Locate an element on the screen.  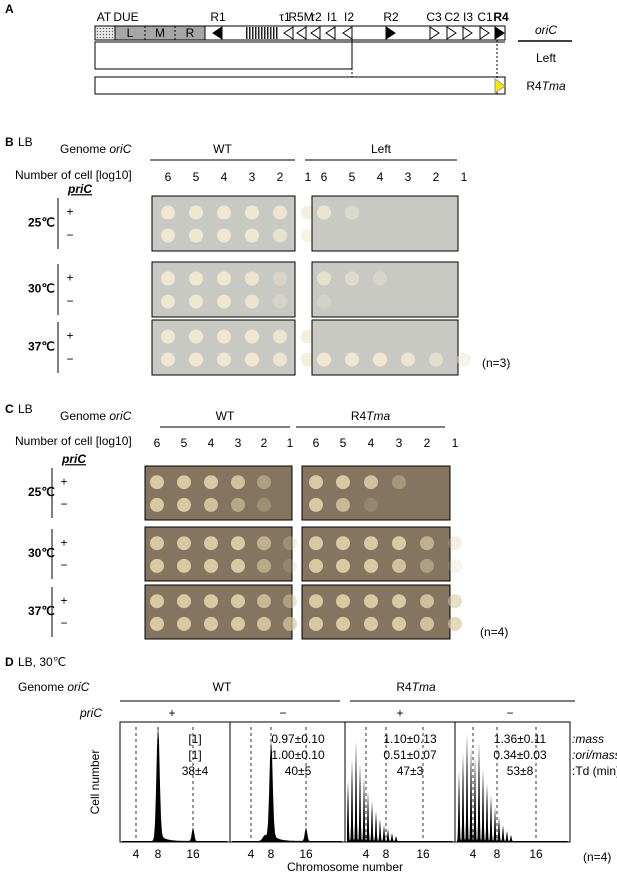
strain-label: WT is located at coordinates (225, 416).